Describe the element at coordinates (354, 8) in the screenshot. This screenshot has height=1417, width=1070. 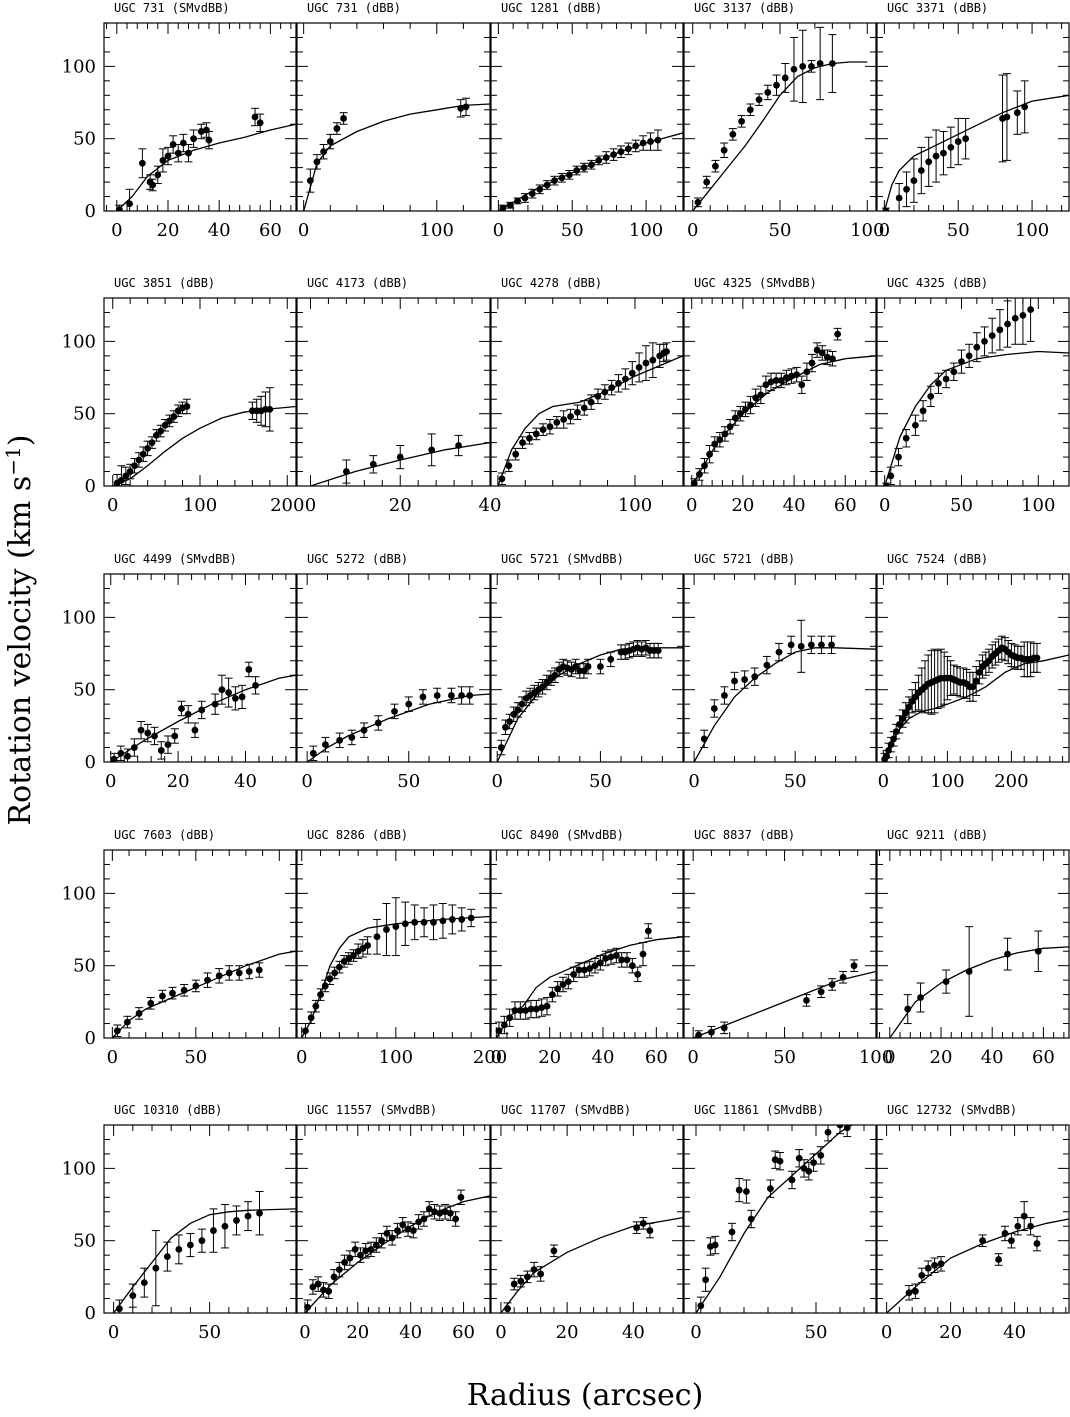
I see `panel-title: UGC 731 (dBB)` at that location.